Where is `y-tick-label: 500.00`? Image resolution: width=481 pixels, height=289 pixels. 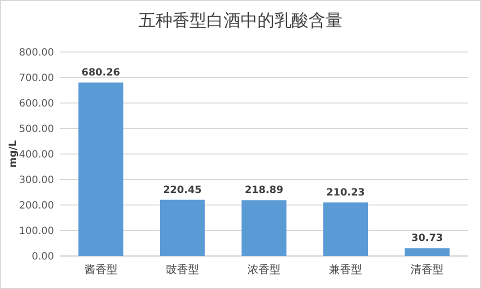 y-tick-label: 500.00 is located at coordinates (36, 129).